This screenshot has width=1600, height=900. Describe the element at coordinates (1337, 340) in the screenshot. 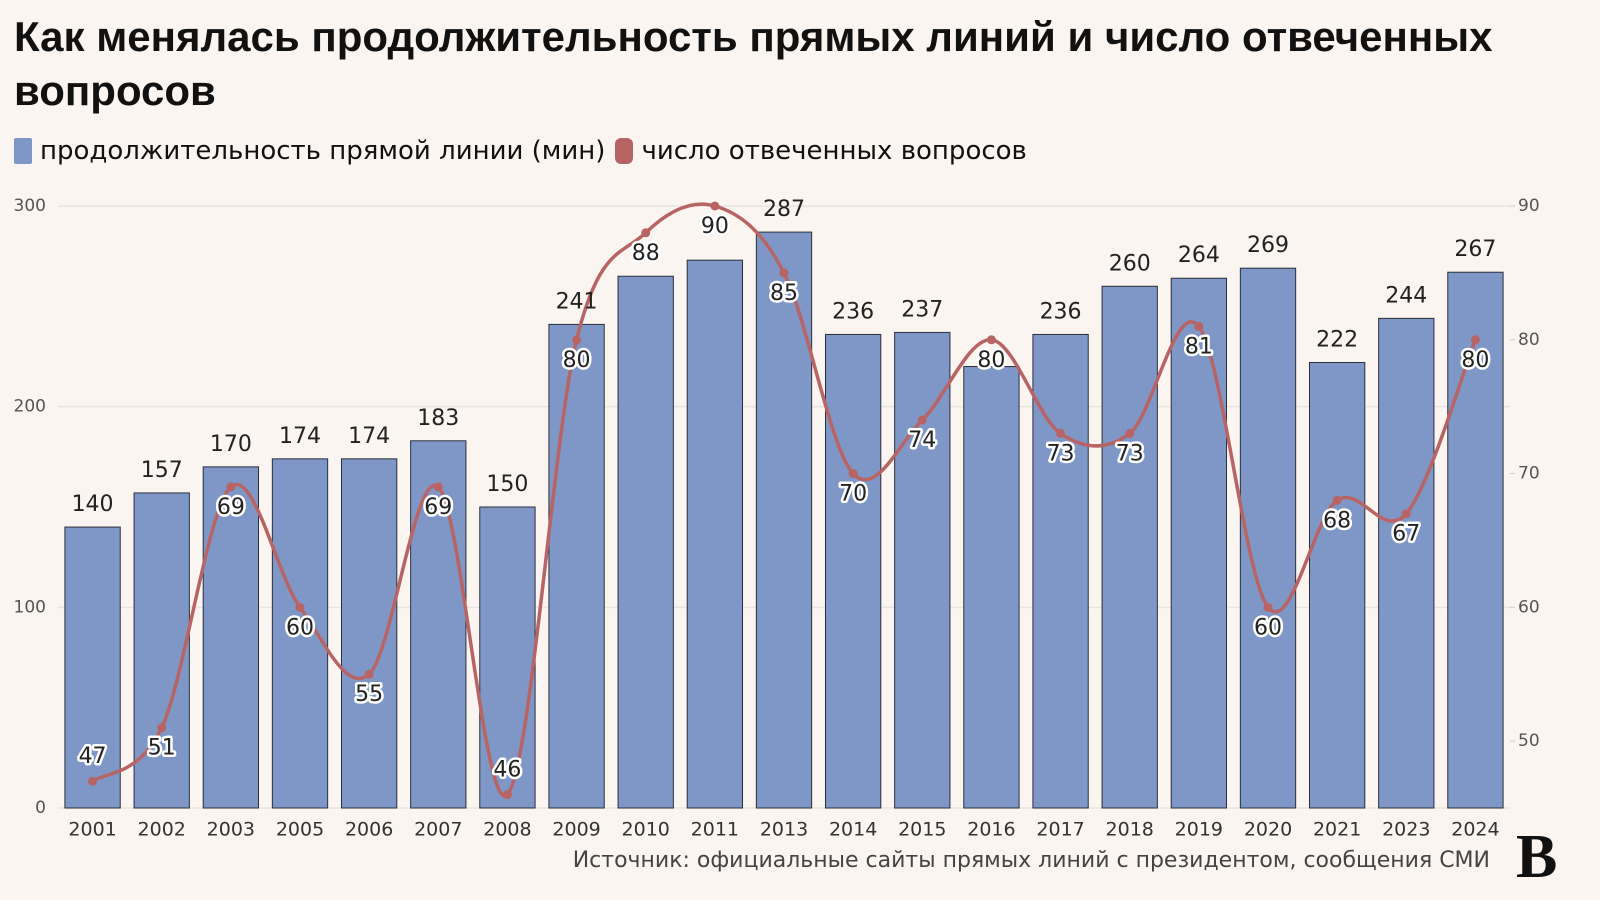

I see `bar-value-label: 222` at that location.